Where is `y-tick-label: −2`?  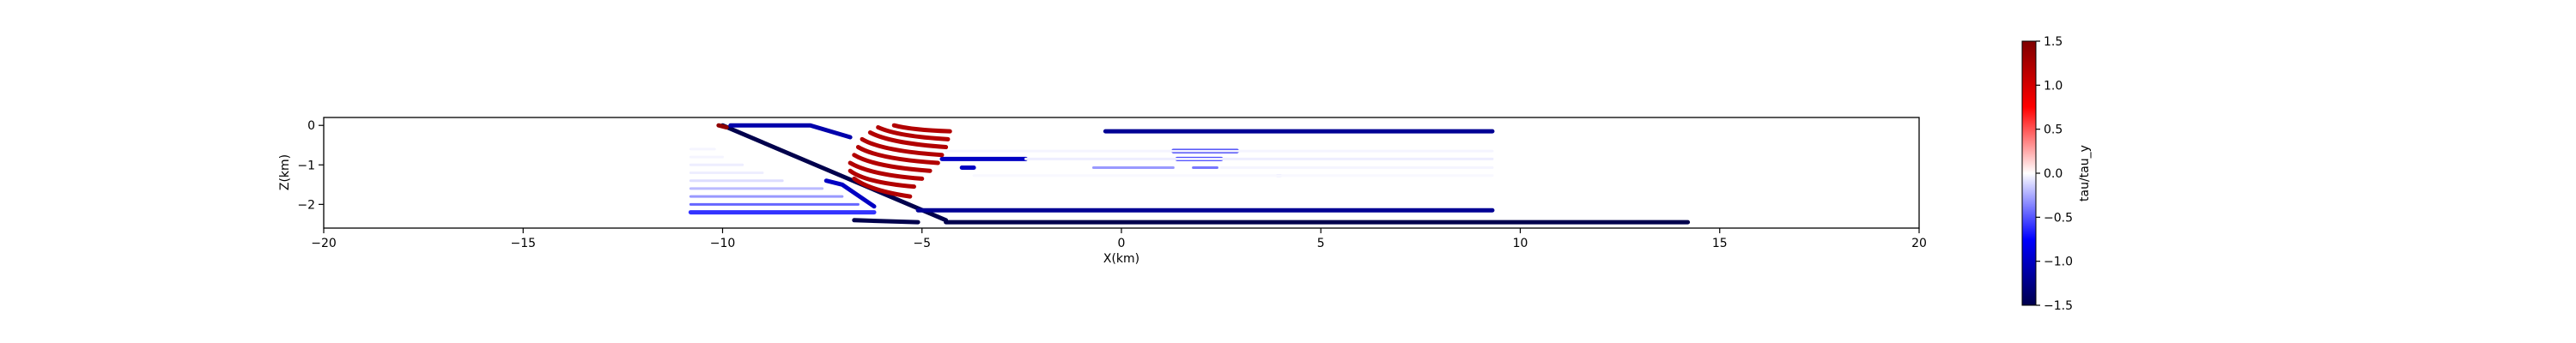
y-tick-label: −2 is located at coordinates (306, 205).